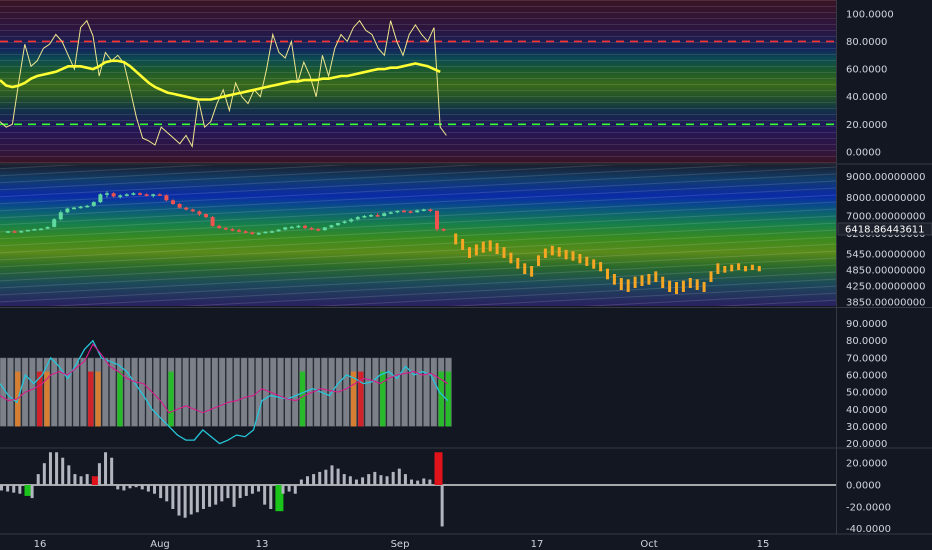 The width and height of the screenshot is (932, 550). I want to click on rsi-axis-tick: 60.0000, so click(866, 70).